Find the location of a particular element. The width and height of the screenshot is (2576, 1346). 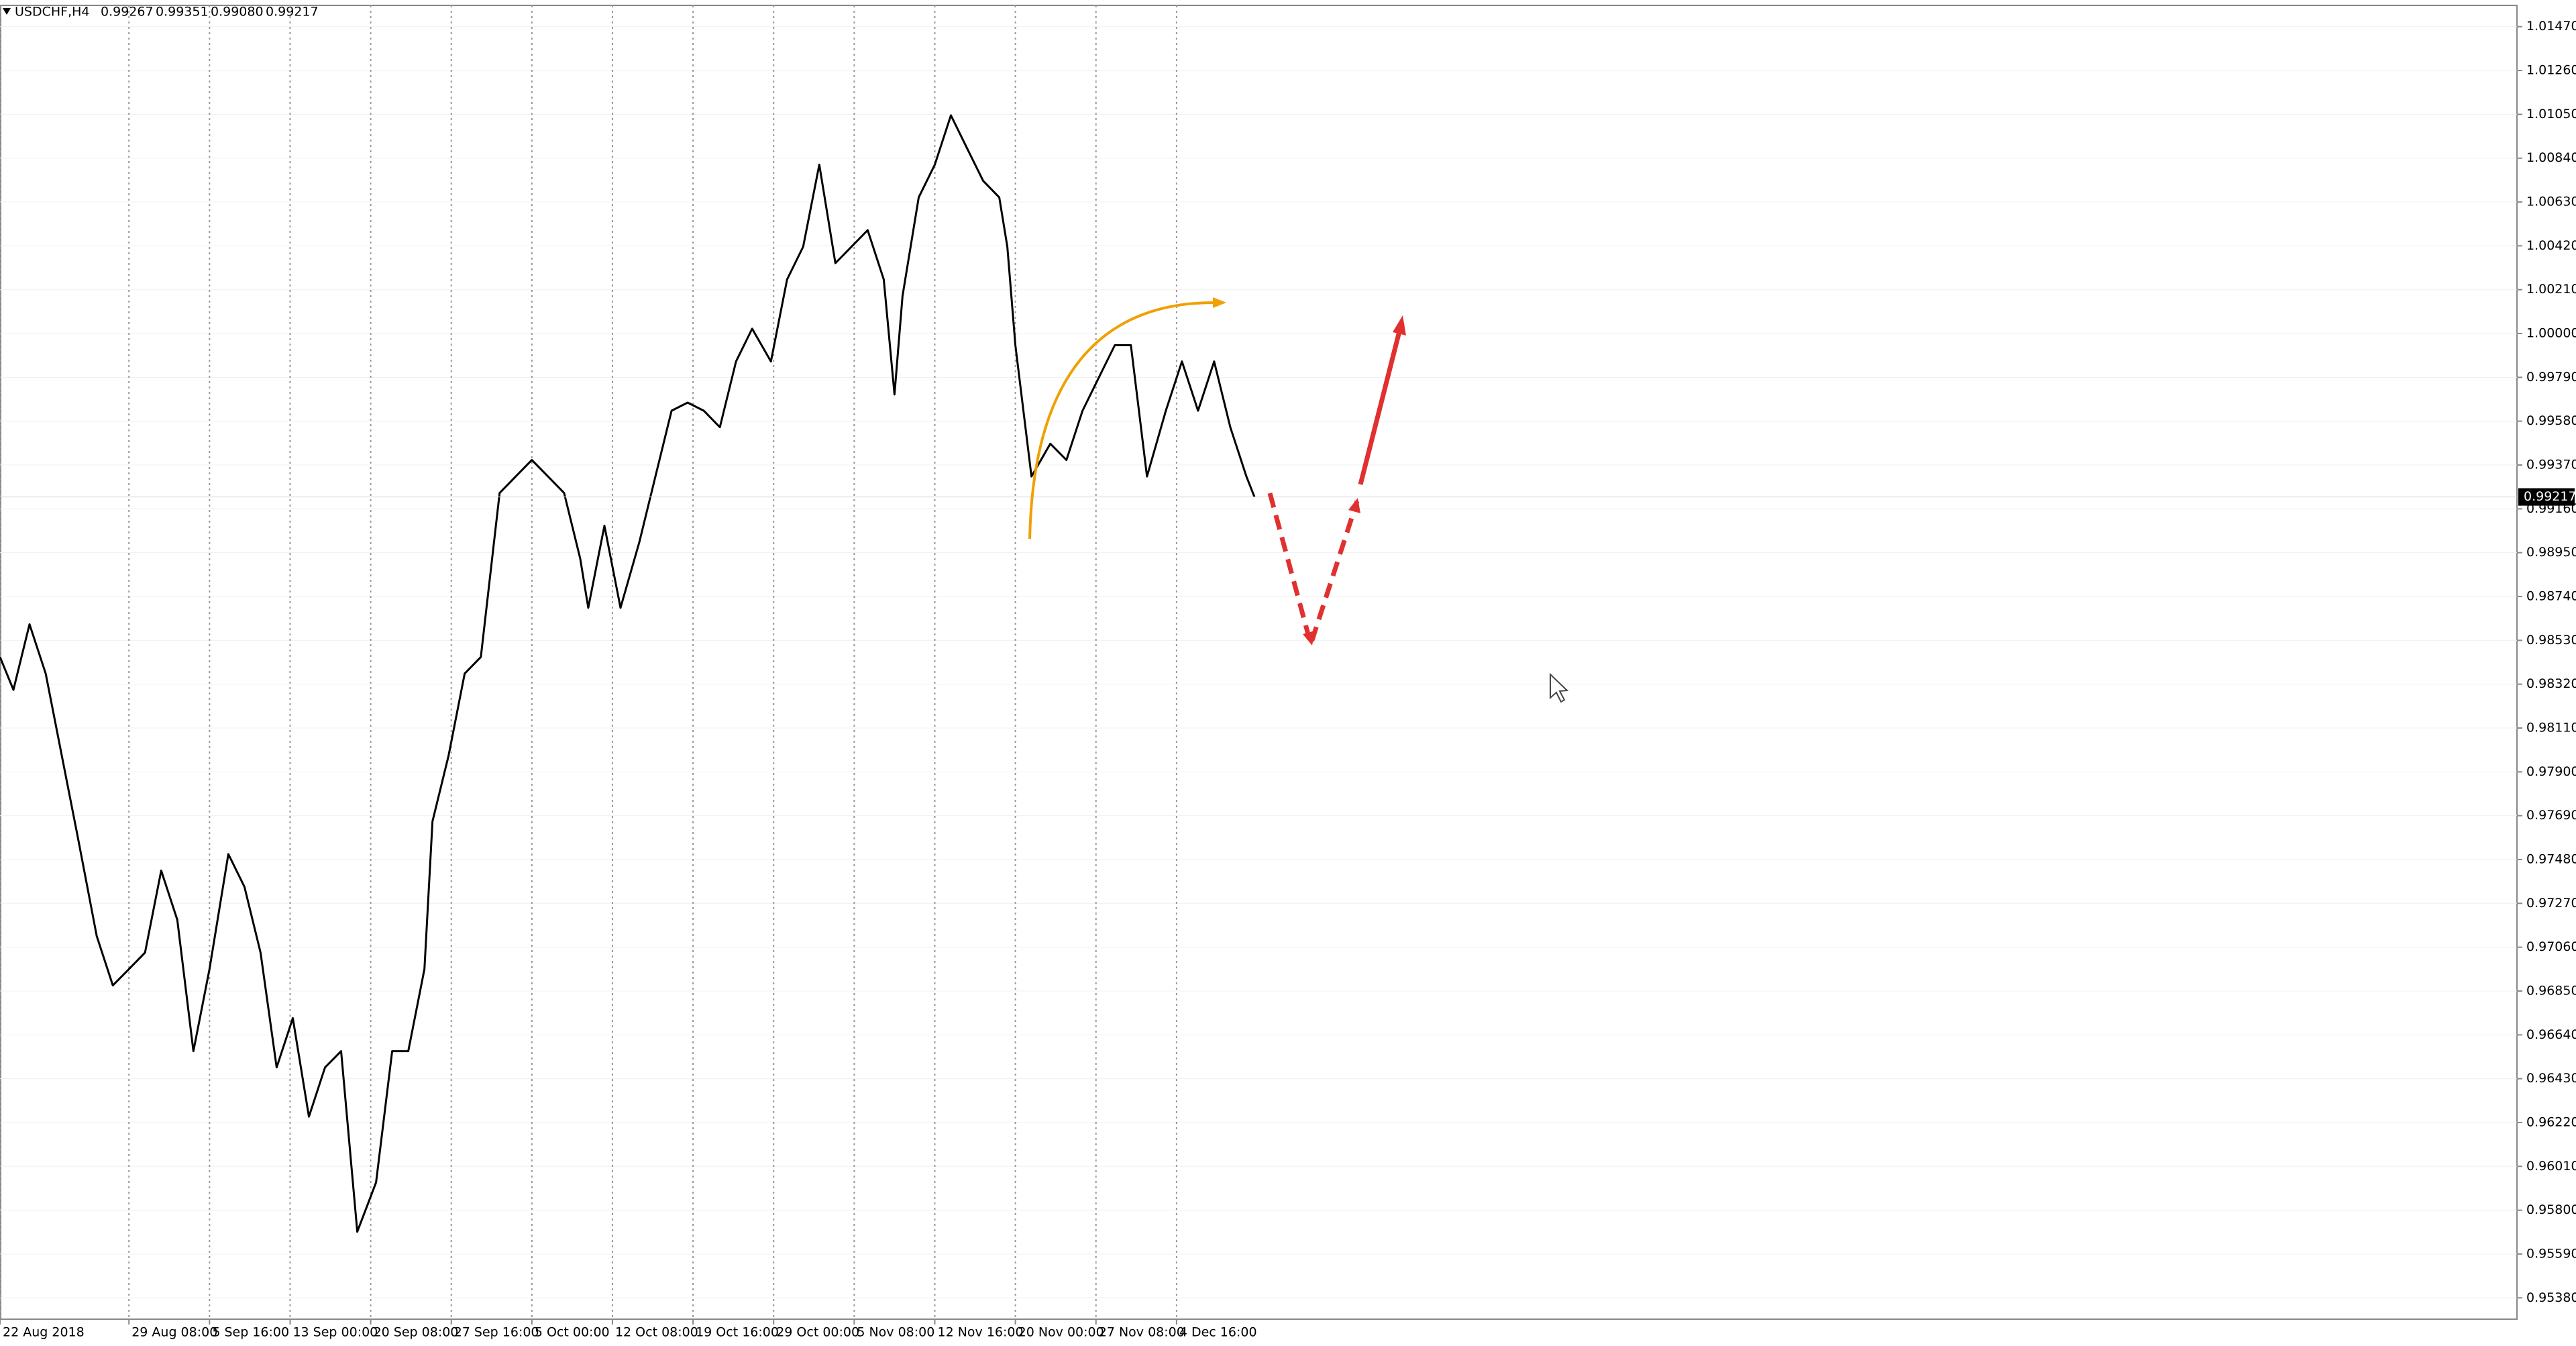

ohlc-value: 0.99080 is located at coordinates (237, 12).